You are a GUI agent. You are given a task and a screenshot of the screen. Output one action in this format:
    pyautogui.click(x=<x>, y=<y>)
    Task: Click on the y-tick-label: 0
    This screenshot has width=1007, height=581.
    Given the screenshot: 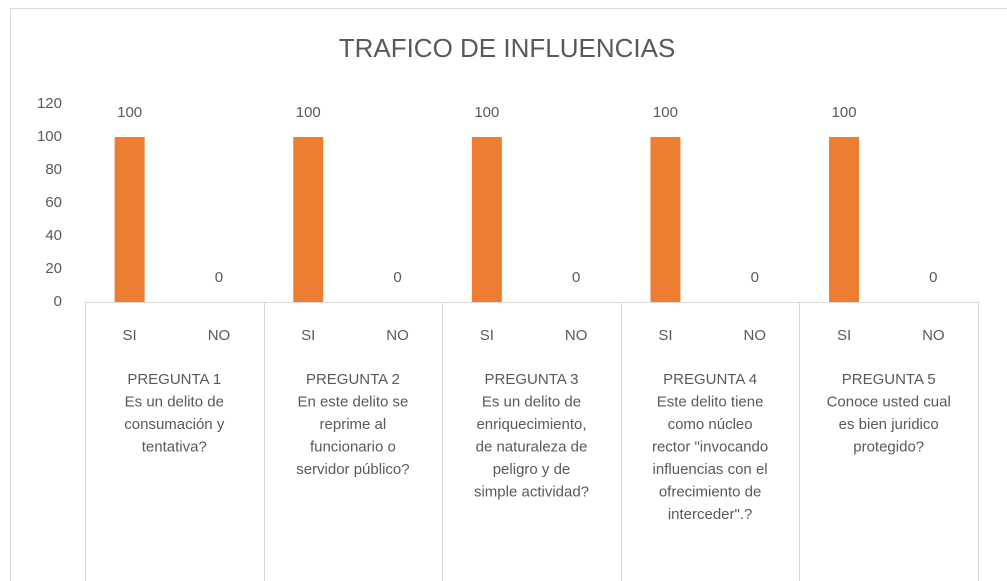 What is the action you would take?
    pyautogui.click(x=58, y=301)
    